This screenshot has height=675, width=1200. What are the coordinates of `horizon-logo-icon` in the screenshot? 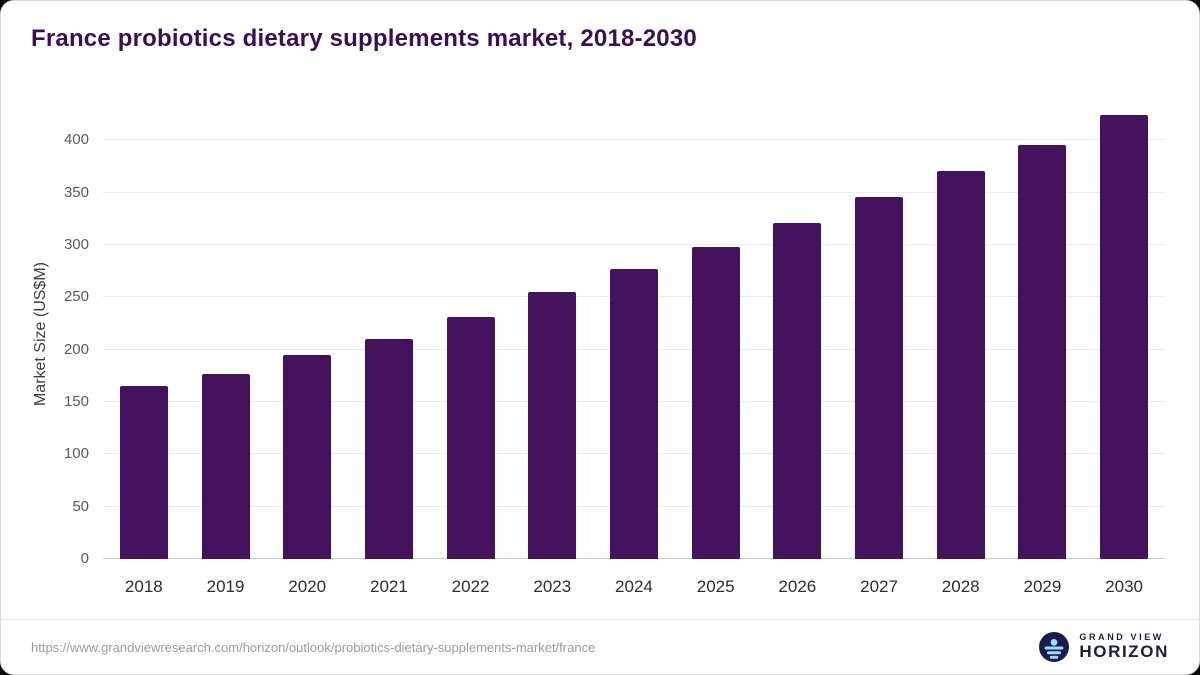 It's located at (1054, 647).